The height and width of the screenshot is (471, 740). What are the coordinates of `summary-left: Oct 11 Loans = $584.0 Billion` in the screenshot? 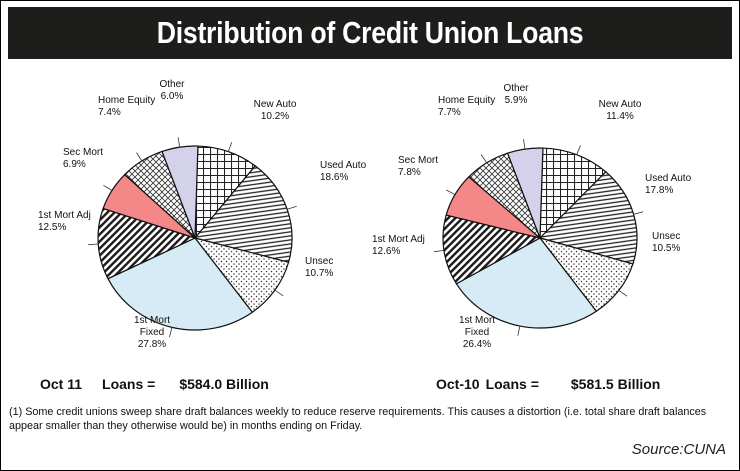 It's located at (154, 384).